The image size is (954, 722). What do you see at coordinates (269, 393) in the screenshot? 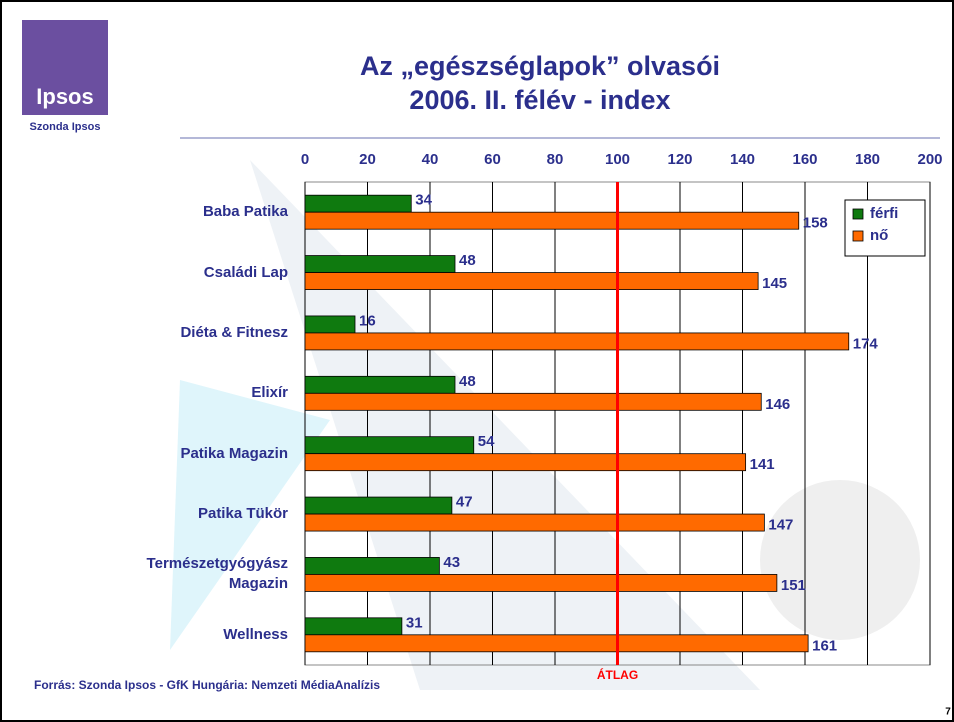
I see `y-tick-label: Elixír` at bounding box center [269, 393].